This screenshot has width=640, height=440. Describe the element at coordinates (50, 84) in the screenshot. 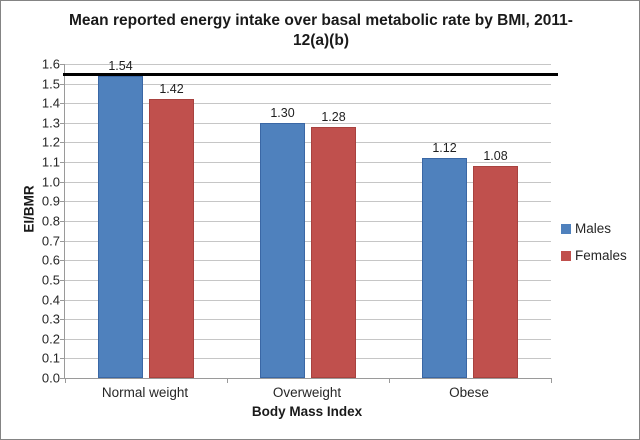

I see `y-tick-label: 1.5` at that location.